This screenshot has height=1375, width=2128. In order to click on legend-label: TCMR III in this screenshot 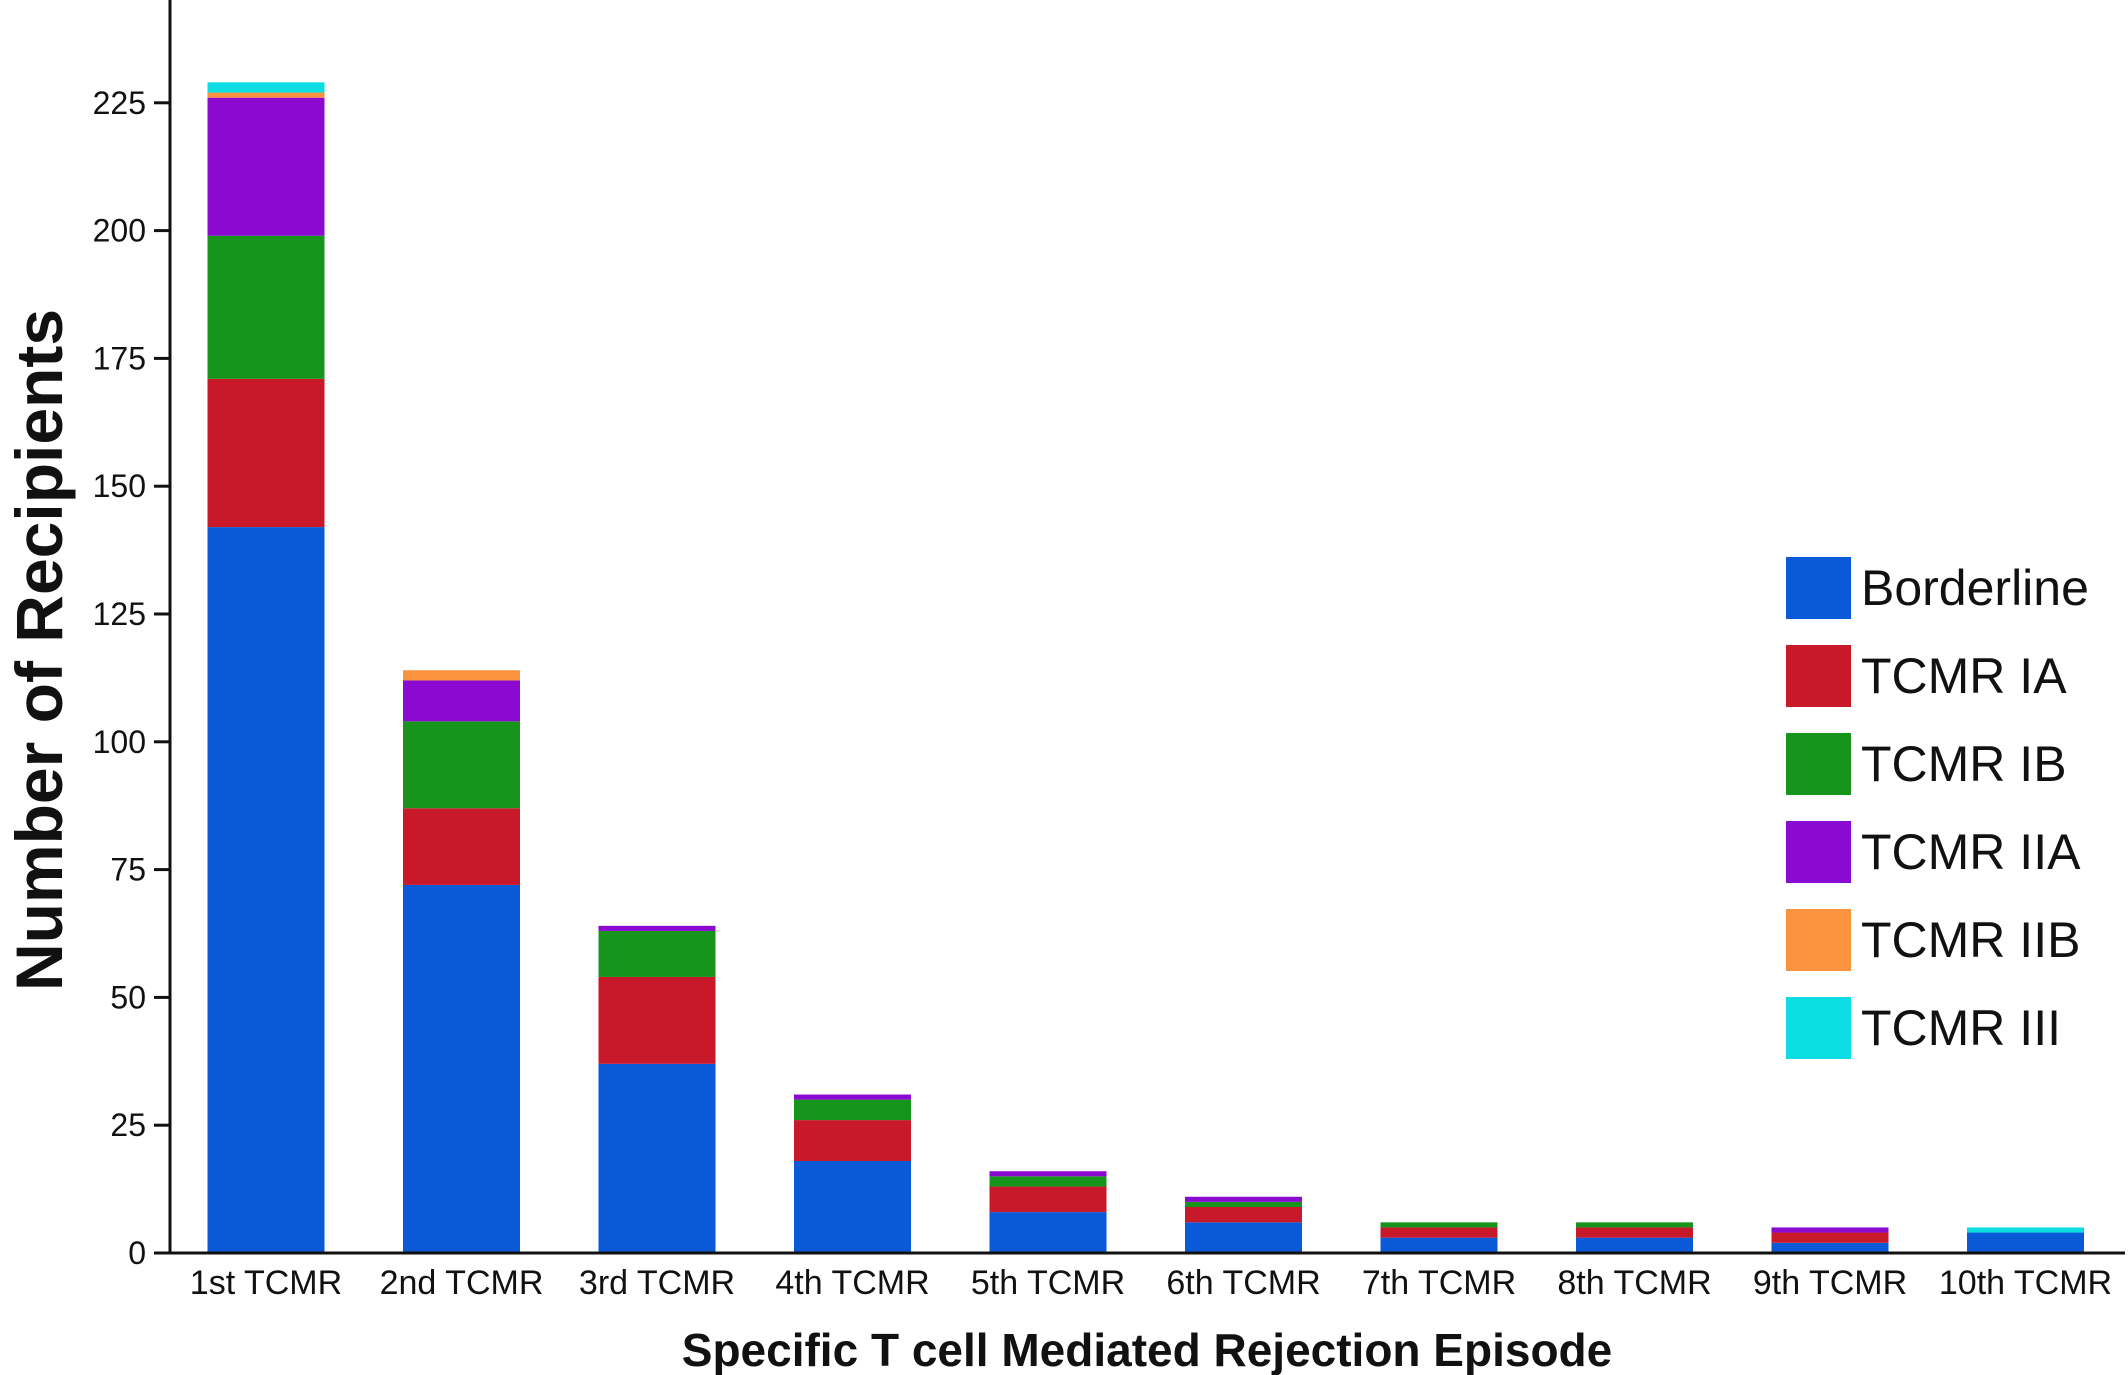, I will do `click(1961, 1028)`.